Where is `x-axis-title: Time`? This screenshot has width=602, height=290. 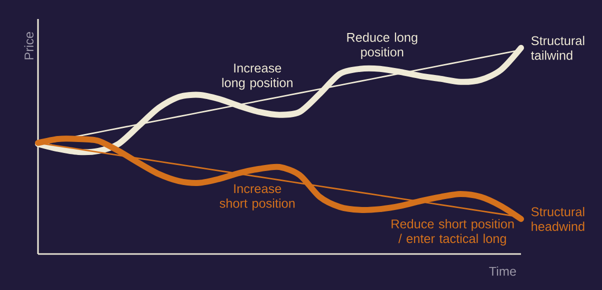 x-axis-title: Time is located at coordinates (502, 271).